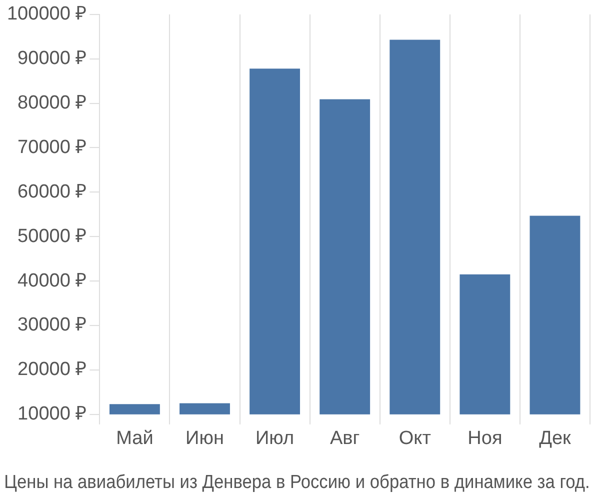  Describe the element at coordinates (135, 439) in the screenshot. I see `x-tick-label: Май` at that location.